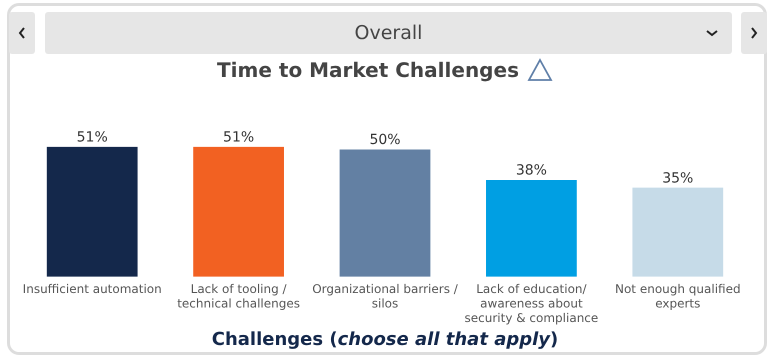 This screenshot has width=770, height=358. I want to click on x-axis-title: Challenges (choose all that apply), so click(385, 339).